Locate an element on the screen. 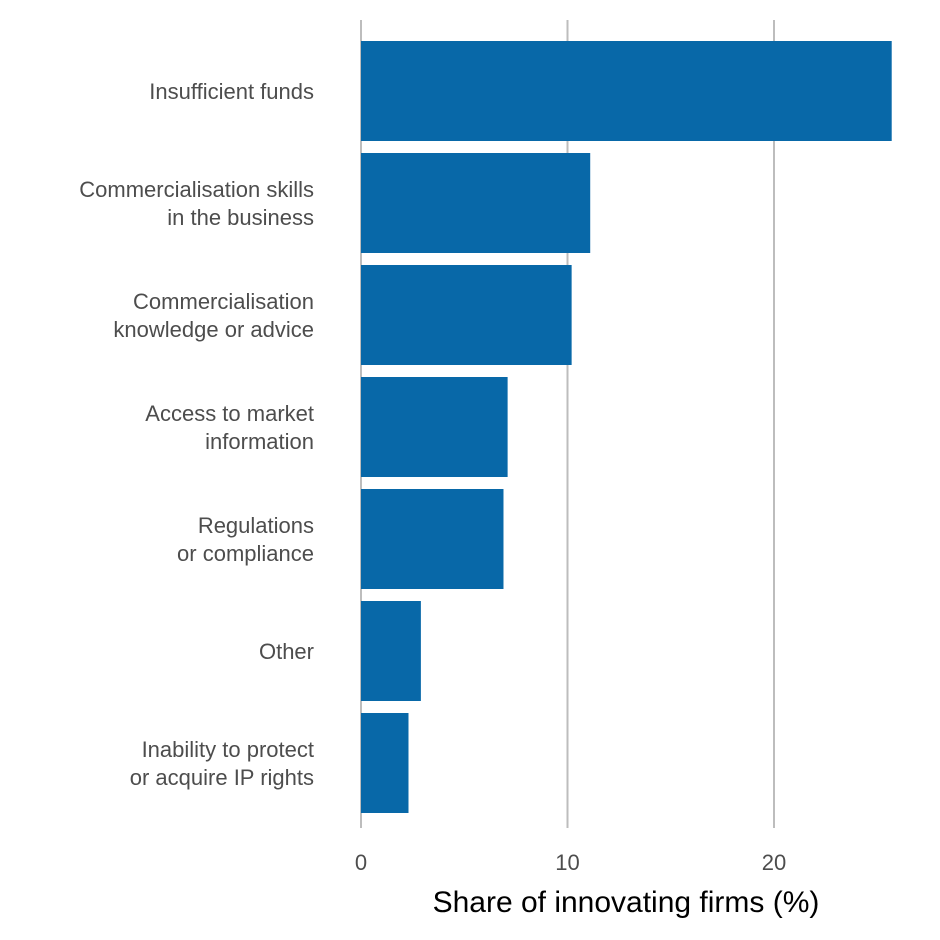 The height and width of the screenshot is (940, 940). category-label-line: Inability to protect is located at coordinates (228, 749).